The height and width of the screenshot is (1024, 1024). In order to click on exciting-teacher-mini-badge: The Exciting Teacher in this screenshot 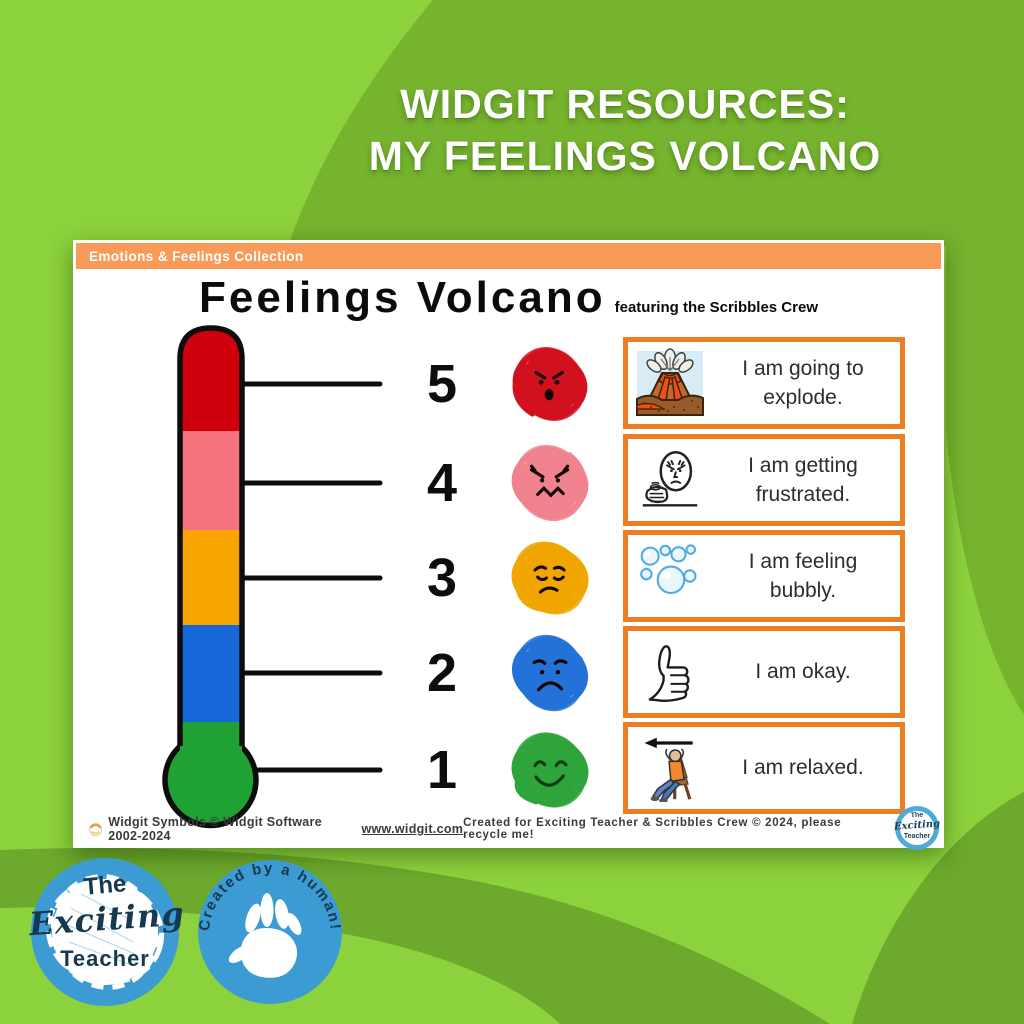, I will do `click(917, 828)`.